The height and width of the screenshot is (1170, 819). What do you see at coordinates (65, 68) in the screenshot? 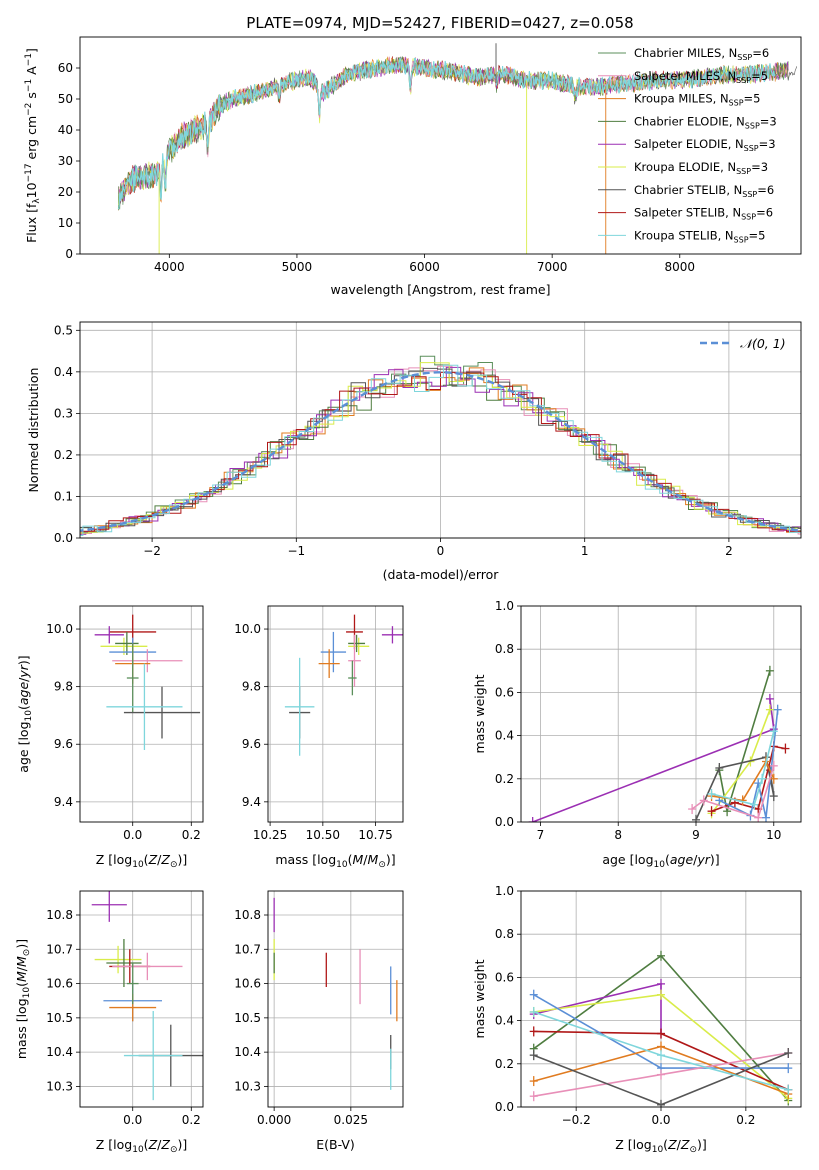
I see `y-tick-label: 60` at bounding box center [65, 68].